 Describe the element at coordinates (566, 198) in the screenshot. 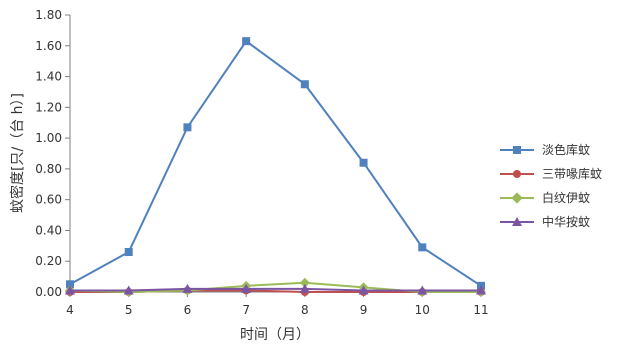

I see `legend-label-3: 白纹伊蚊` at that location.